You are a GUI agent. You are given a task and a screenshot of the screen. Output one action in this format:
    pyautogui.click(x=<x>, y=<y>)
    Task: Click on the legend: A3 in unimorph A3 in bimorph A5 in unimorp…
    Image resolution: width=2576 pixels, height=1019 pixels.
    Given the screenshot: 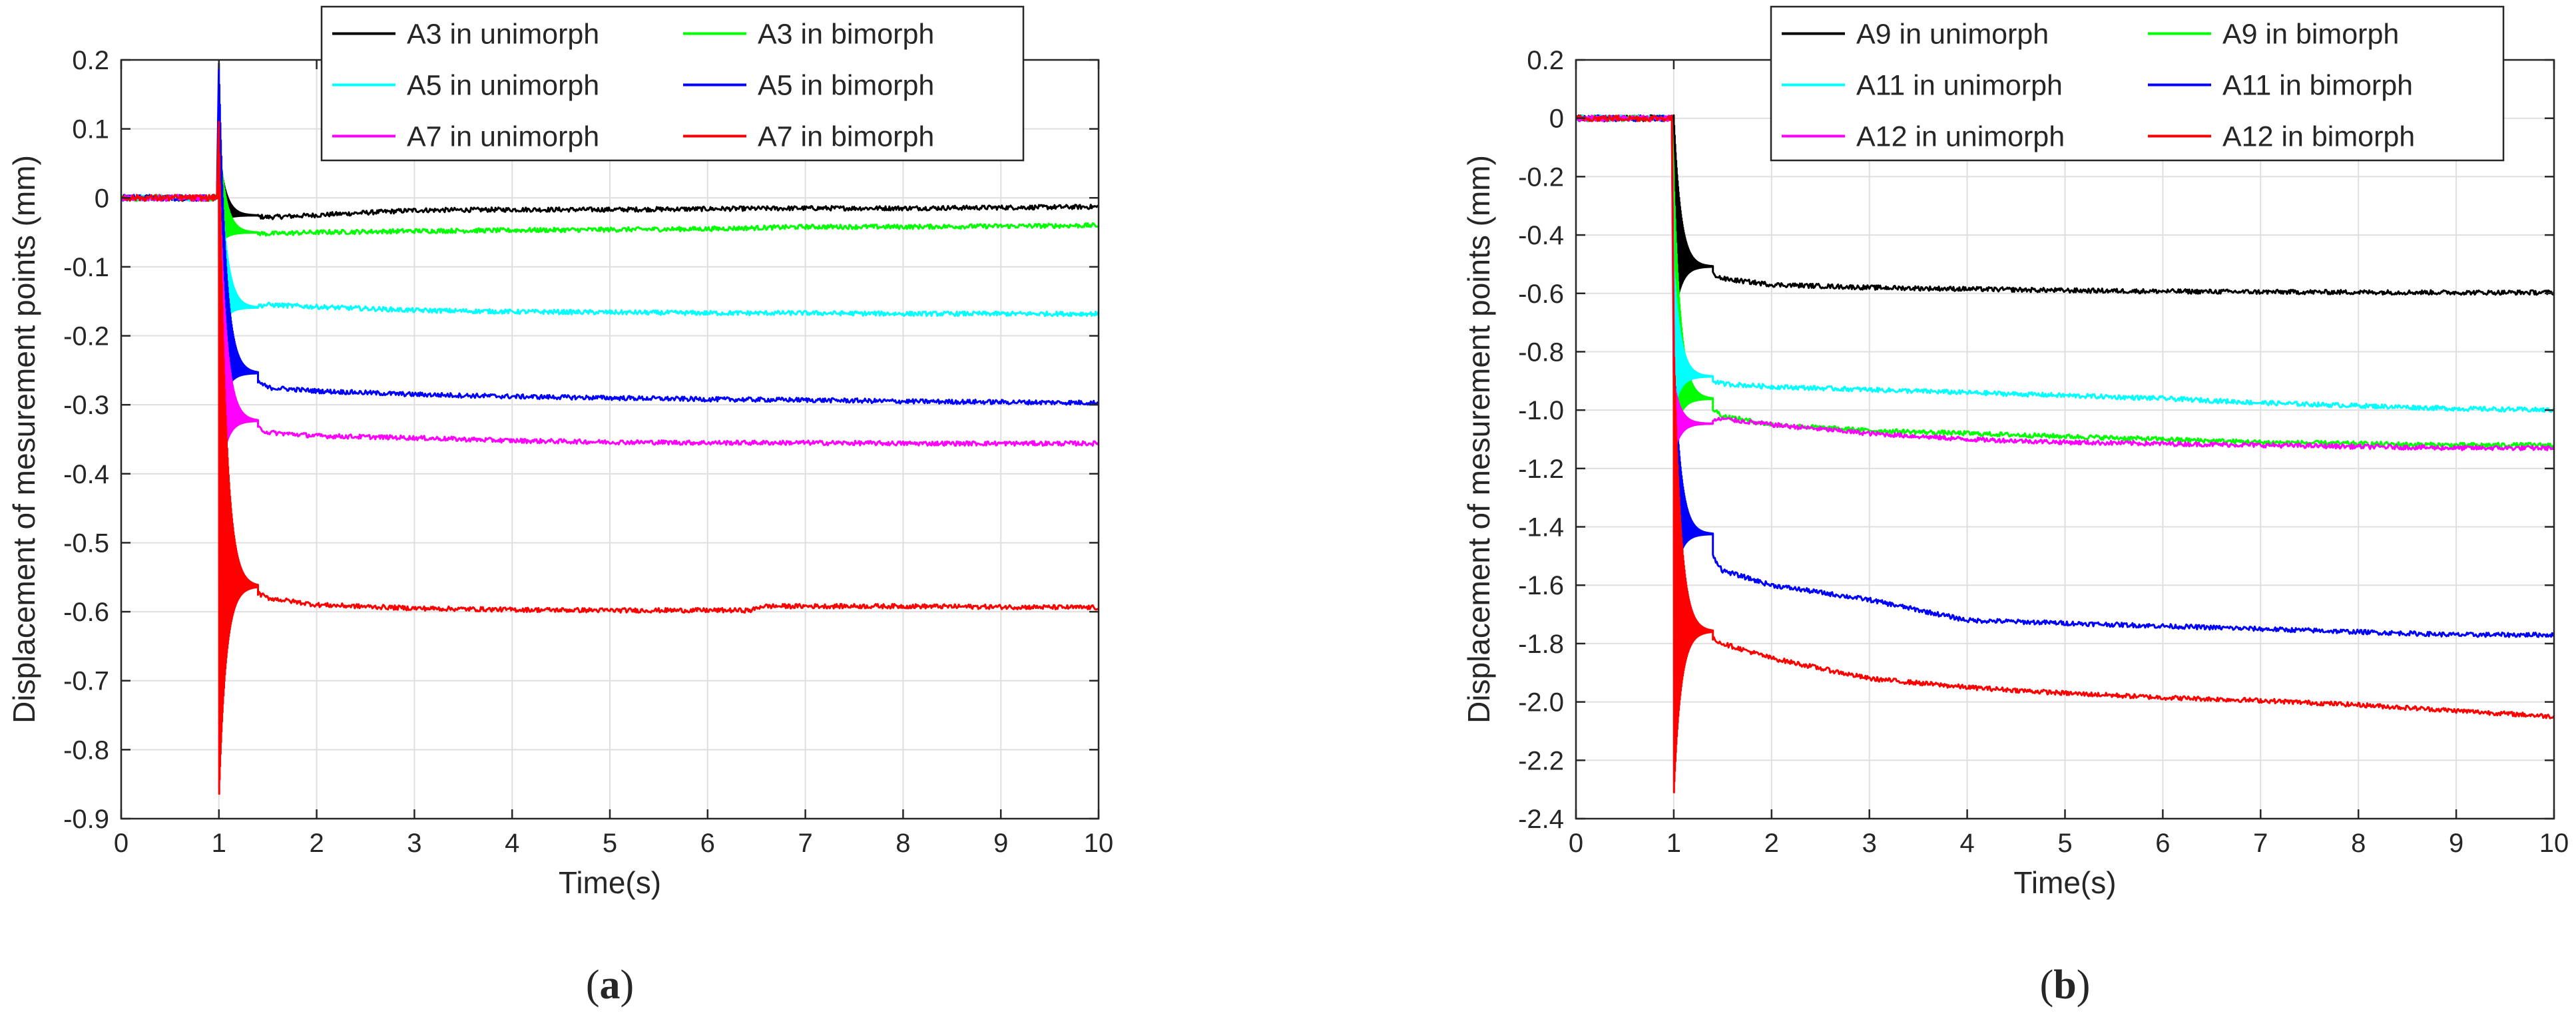 What is the action you would take?
    pyautogui.click(x=673, y=83)
    